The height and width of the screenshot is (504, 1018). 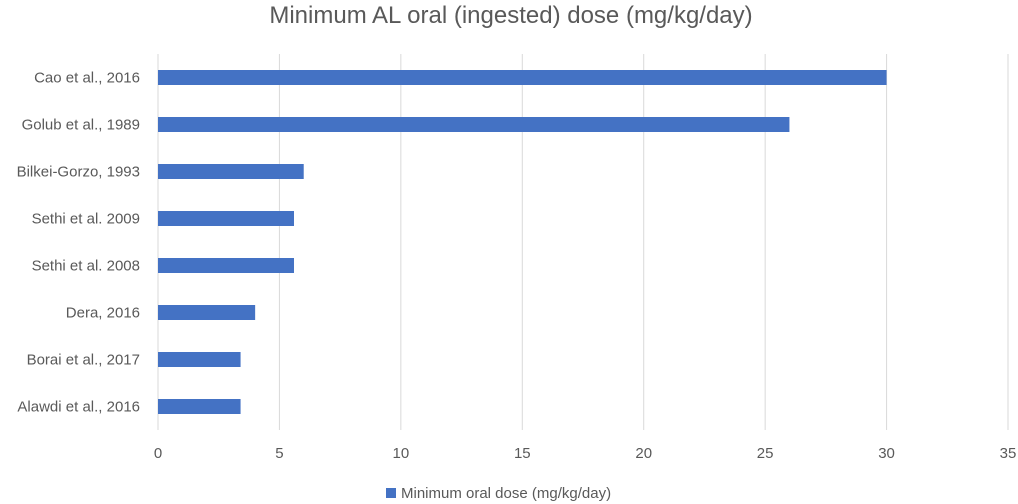 I want to click on x-tick-label: 0, so click(x=158, y=453).